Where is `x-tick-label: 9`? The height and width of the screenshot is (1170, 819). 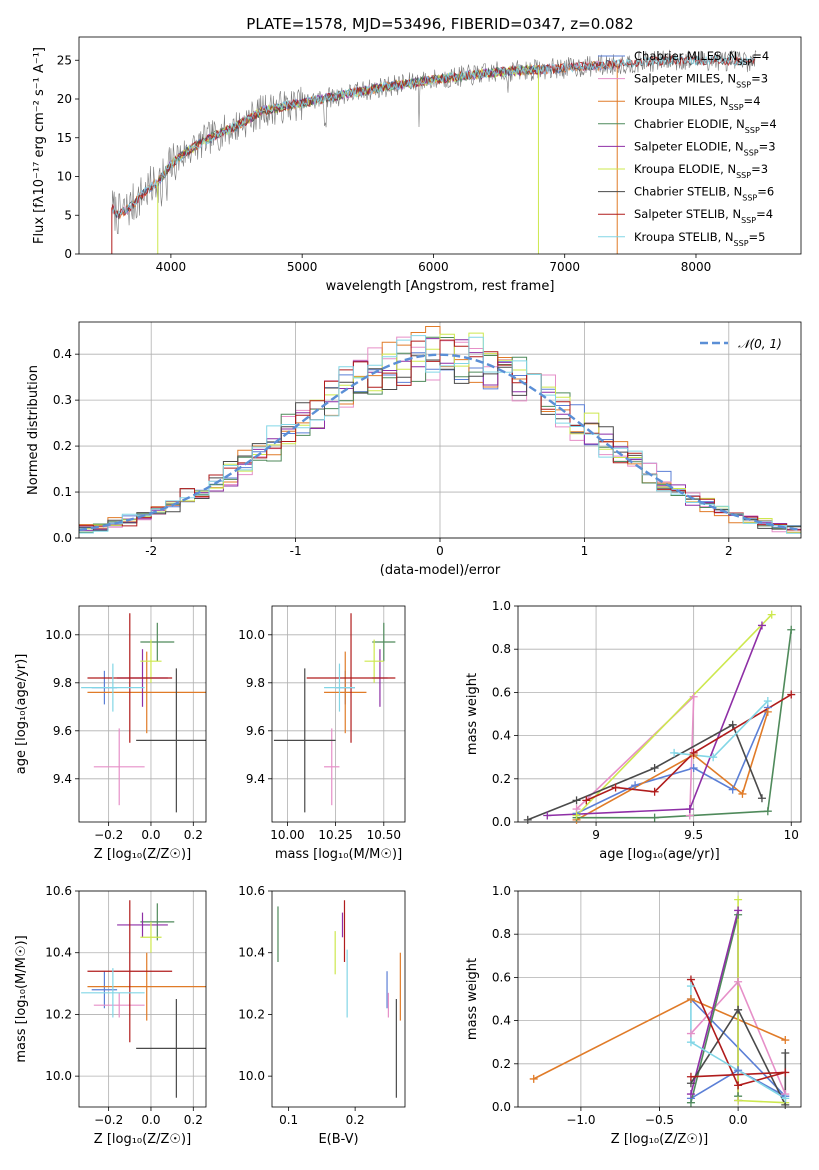 x-tick-label: 9 is located at coordinates (596, 835).